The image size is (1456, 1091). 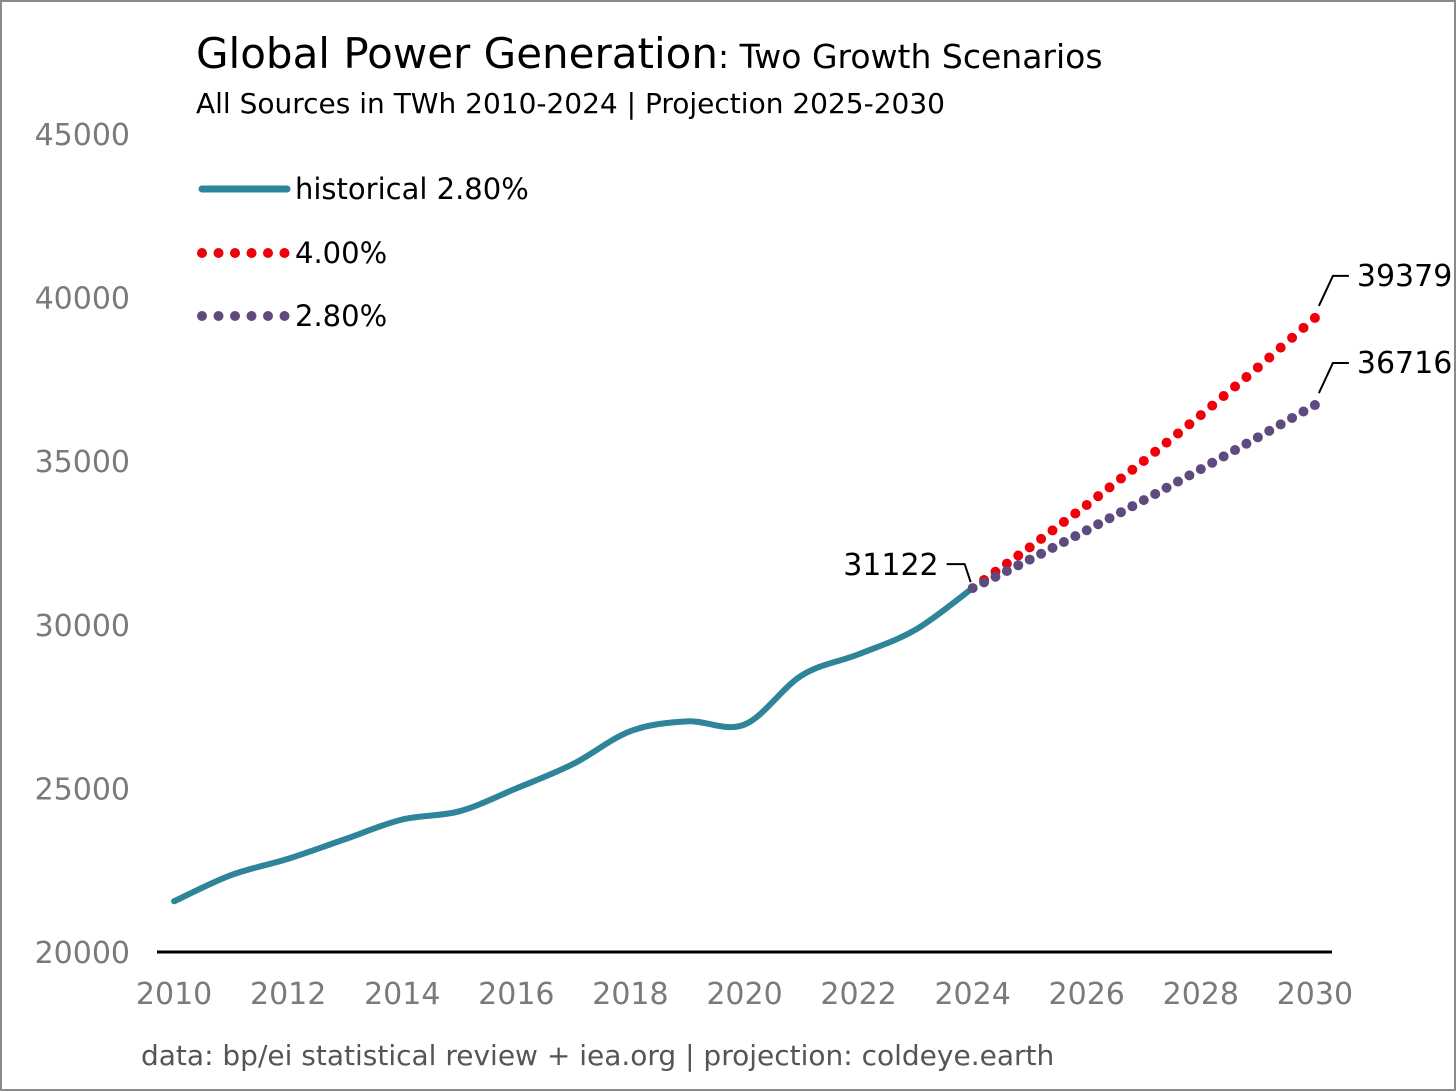 What do you see at coordinates (82, 626) in the screenshot?
I see `y-tick-label: 30000` at bounding box center [82, 626].